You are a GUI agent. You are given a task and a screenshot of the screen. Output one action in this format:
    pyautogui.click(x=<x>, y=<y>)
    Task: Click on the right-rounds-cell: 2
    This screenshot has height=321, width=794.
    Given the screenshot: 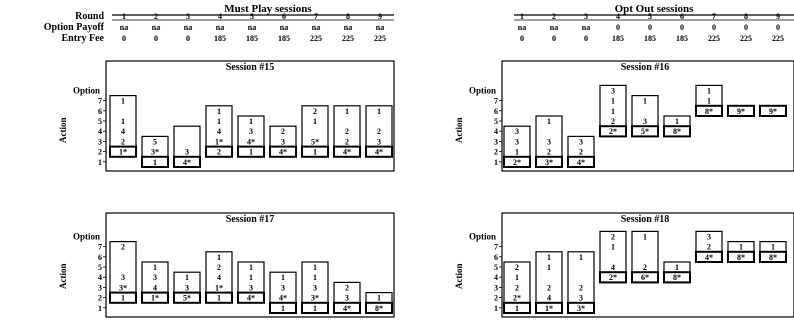 What is the action you would take?
    pyautogui.click(x=554, y=16)
    